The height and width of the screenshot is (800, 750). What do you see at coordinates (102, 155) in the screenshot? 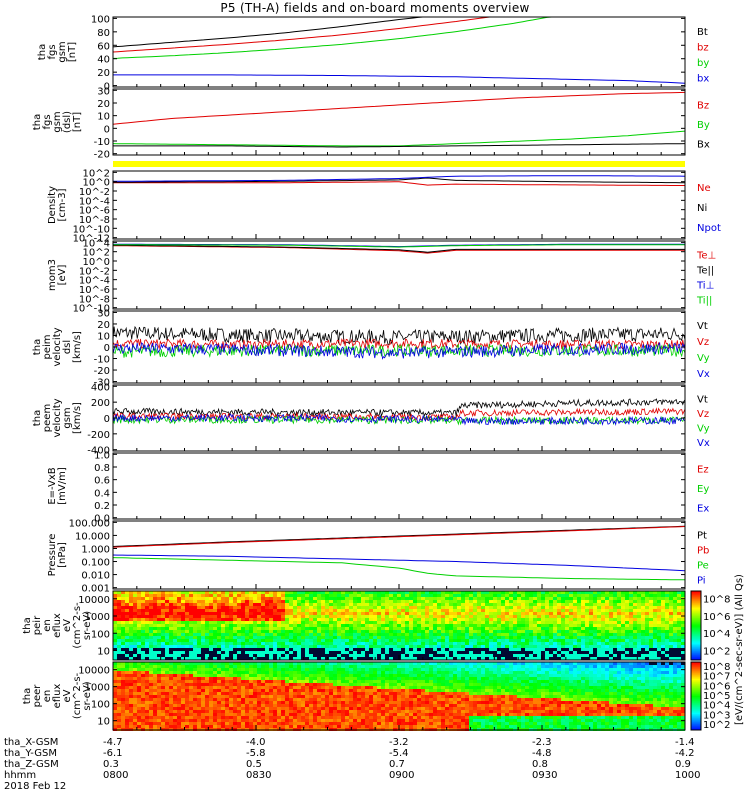
I see `y-tick-label: -20` at bounding box center [102, 155].